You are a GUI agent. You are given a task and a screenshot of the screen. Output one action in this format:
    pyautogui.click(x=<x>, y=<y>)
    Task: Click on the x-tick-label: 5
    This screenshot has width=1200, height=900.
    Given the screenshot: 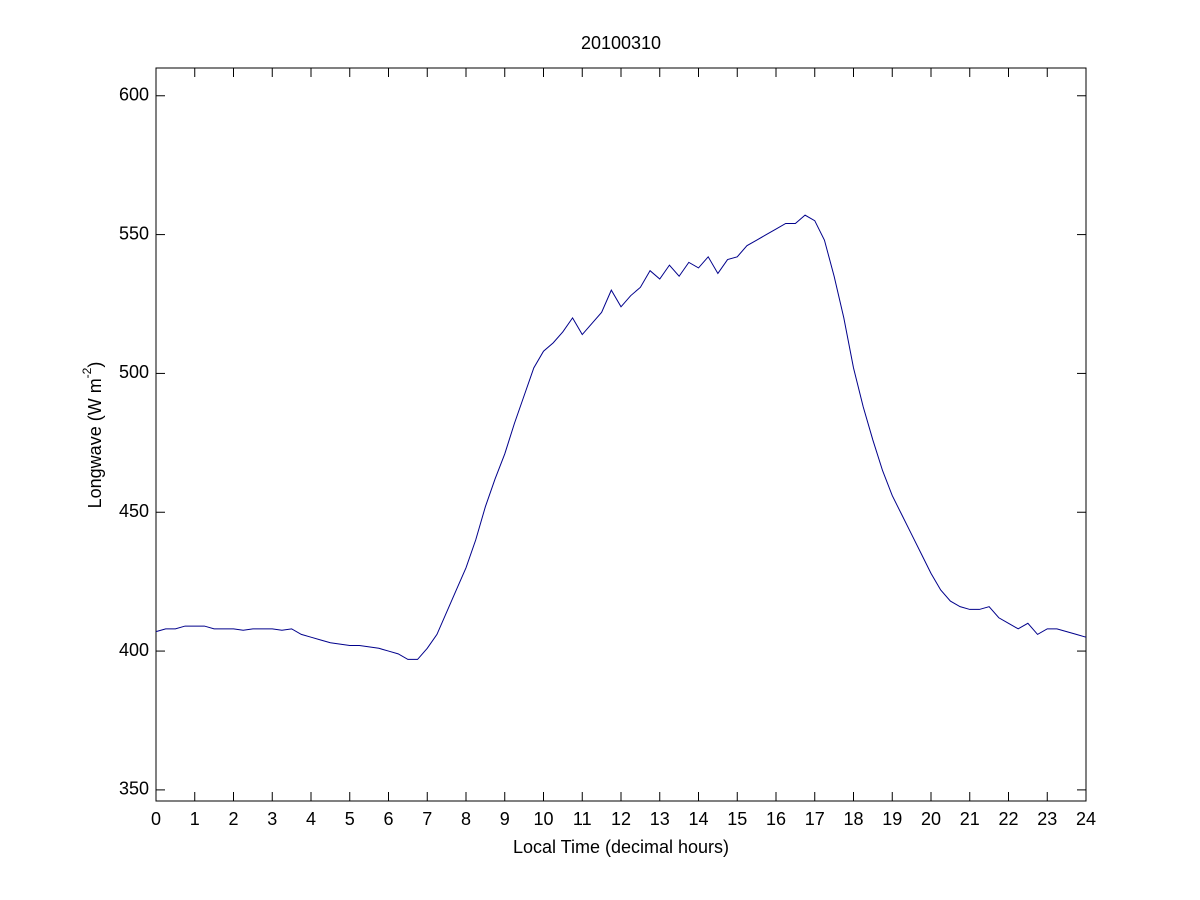 What is the action you would take?
    pyautogui.click(x=350, y=819)
    